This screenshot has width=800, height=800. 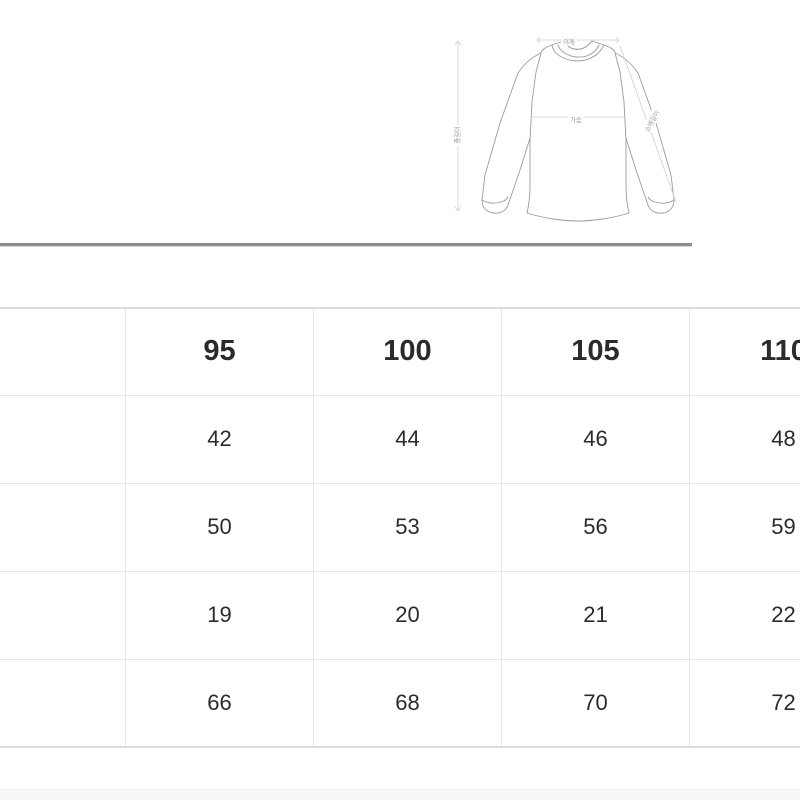 I want to click on table-header-row: 95 100 105 110, so click(x=400, y=351).